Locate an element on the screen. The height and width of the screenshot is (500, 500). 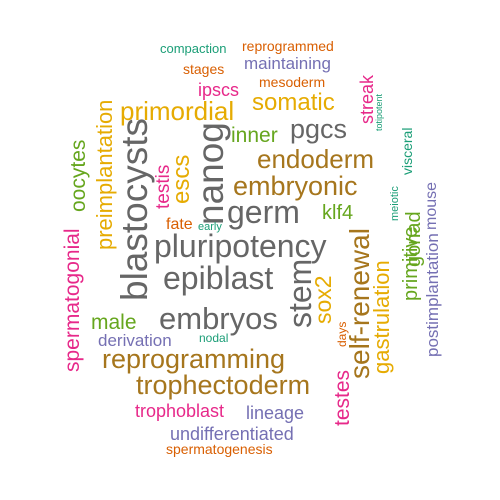
word-spermatogenesis: spermatogenesis is located at coordinates (219, 449).